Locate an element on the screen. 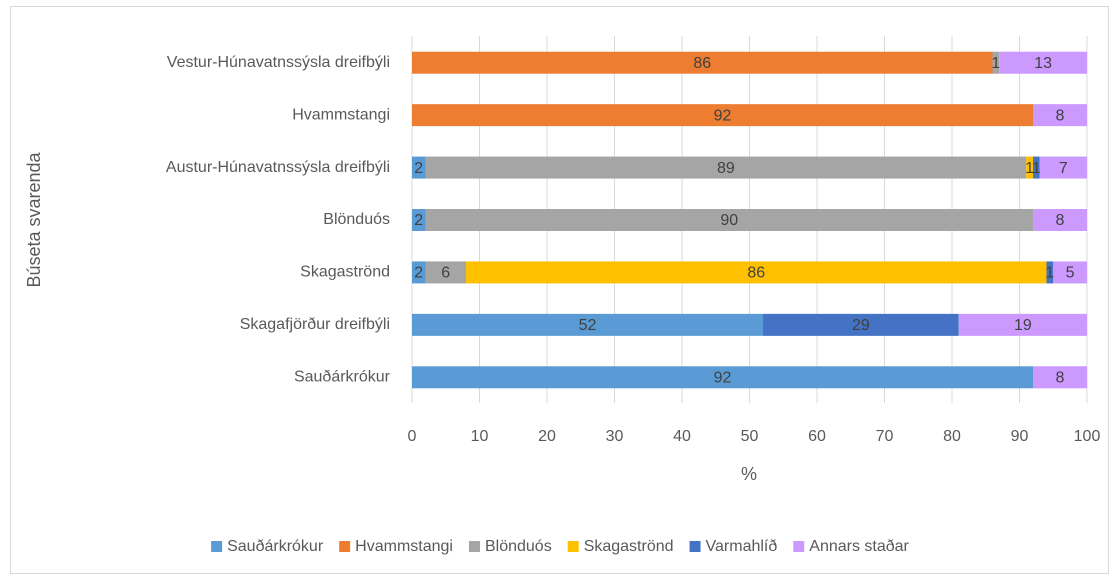 Image resolution: width=1120 pixels, height=579 pixels. data-label: 13 is located at coordinates (1043, 63).